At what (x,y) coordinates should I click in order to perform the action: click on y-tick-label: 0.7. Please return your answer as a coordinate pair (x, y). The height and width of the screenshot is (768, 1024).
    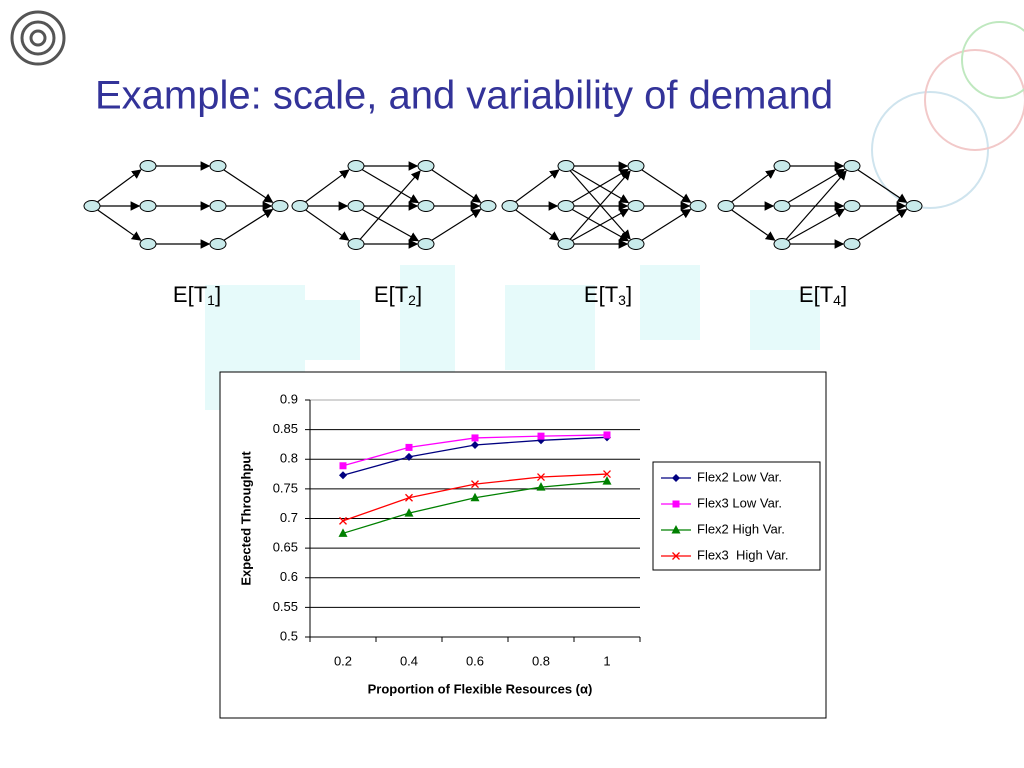
    Looking at the image, I should click on (289, 517).